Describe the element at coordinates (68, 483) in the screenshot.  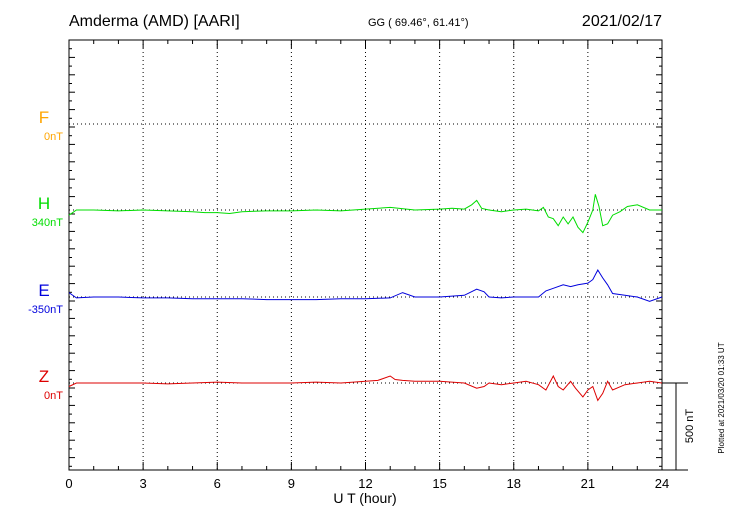
I see `x-tick-label: 0` at that location.